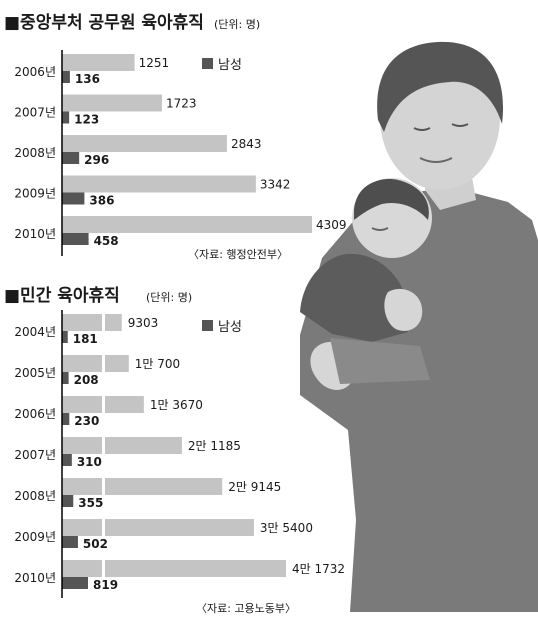 The width and height of the screenshot is (538, 622). I want to click on value-label-total: 2만 1185, so click(214, 446).